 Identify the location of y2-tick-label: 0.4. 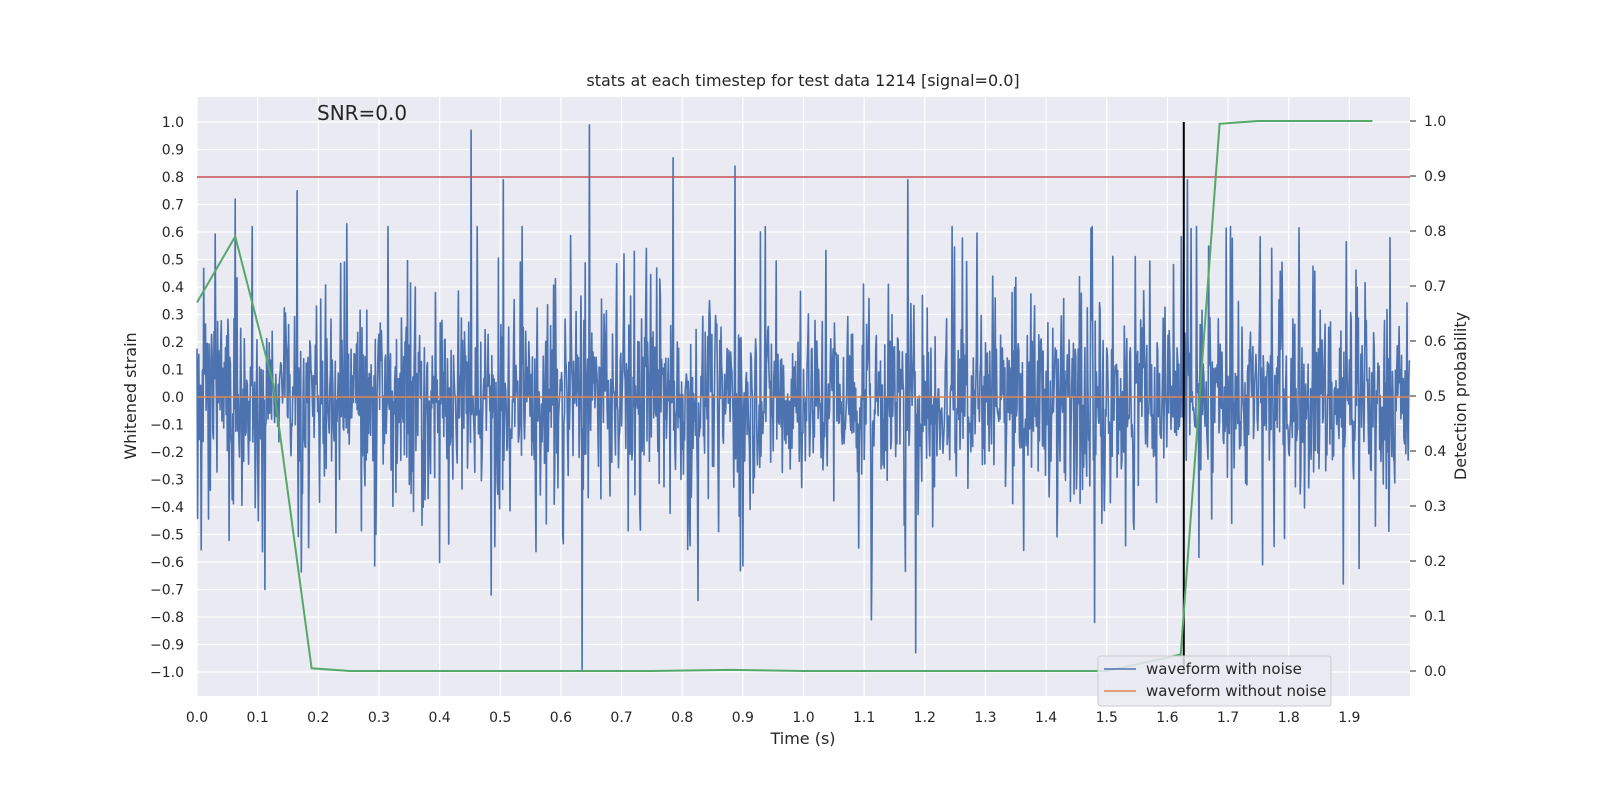
(1435, 452).